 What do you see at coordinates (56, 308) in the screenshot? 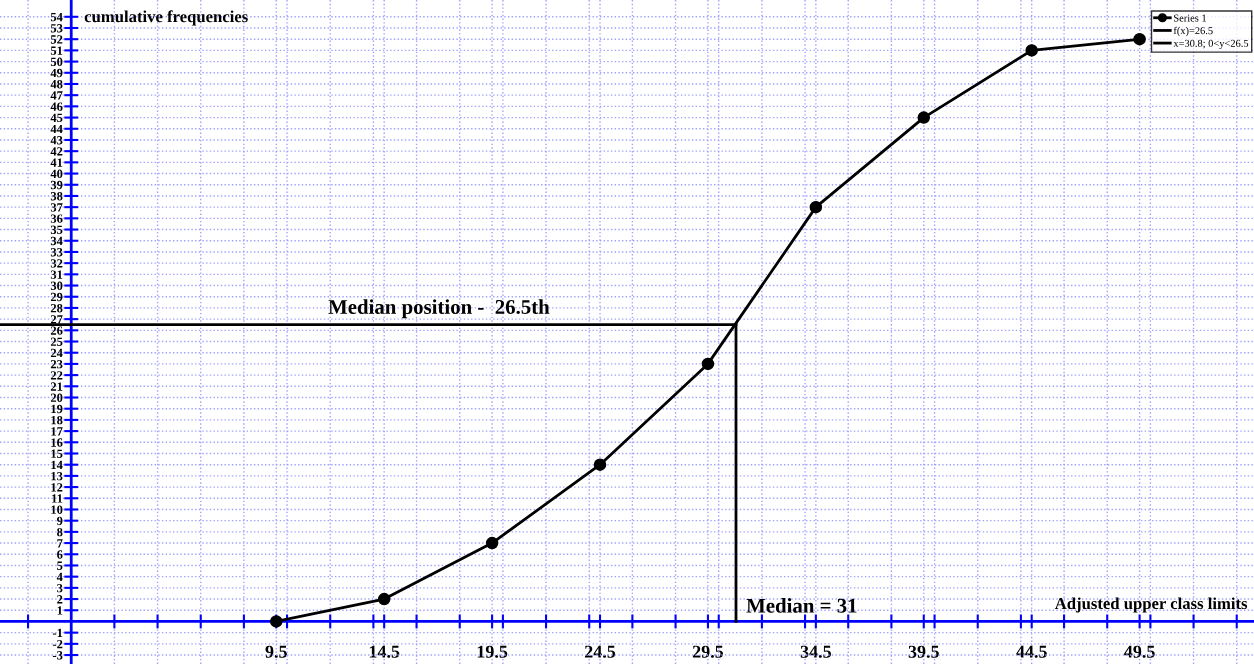
I see `y-tick-label: 28` at bounding box center [56, 308].